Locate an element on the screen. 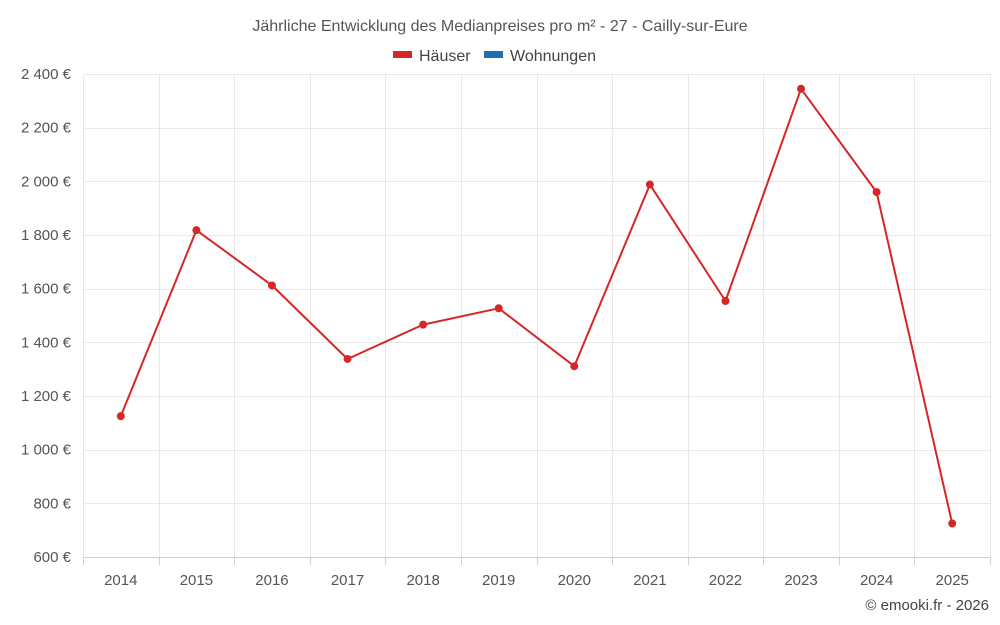  y-tick-label: 1 000 € is located at coordinates (46, 450).